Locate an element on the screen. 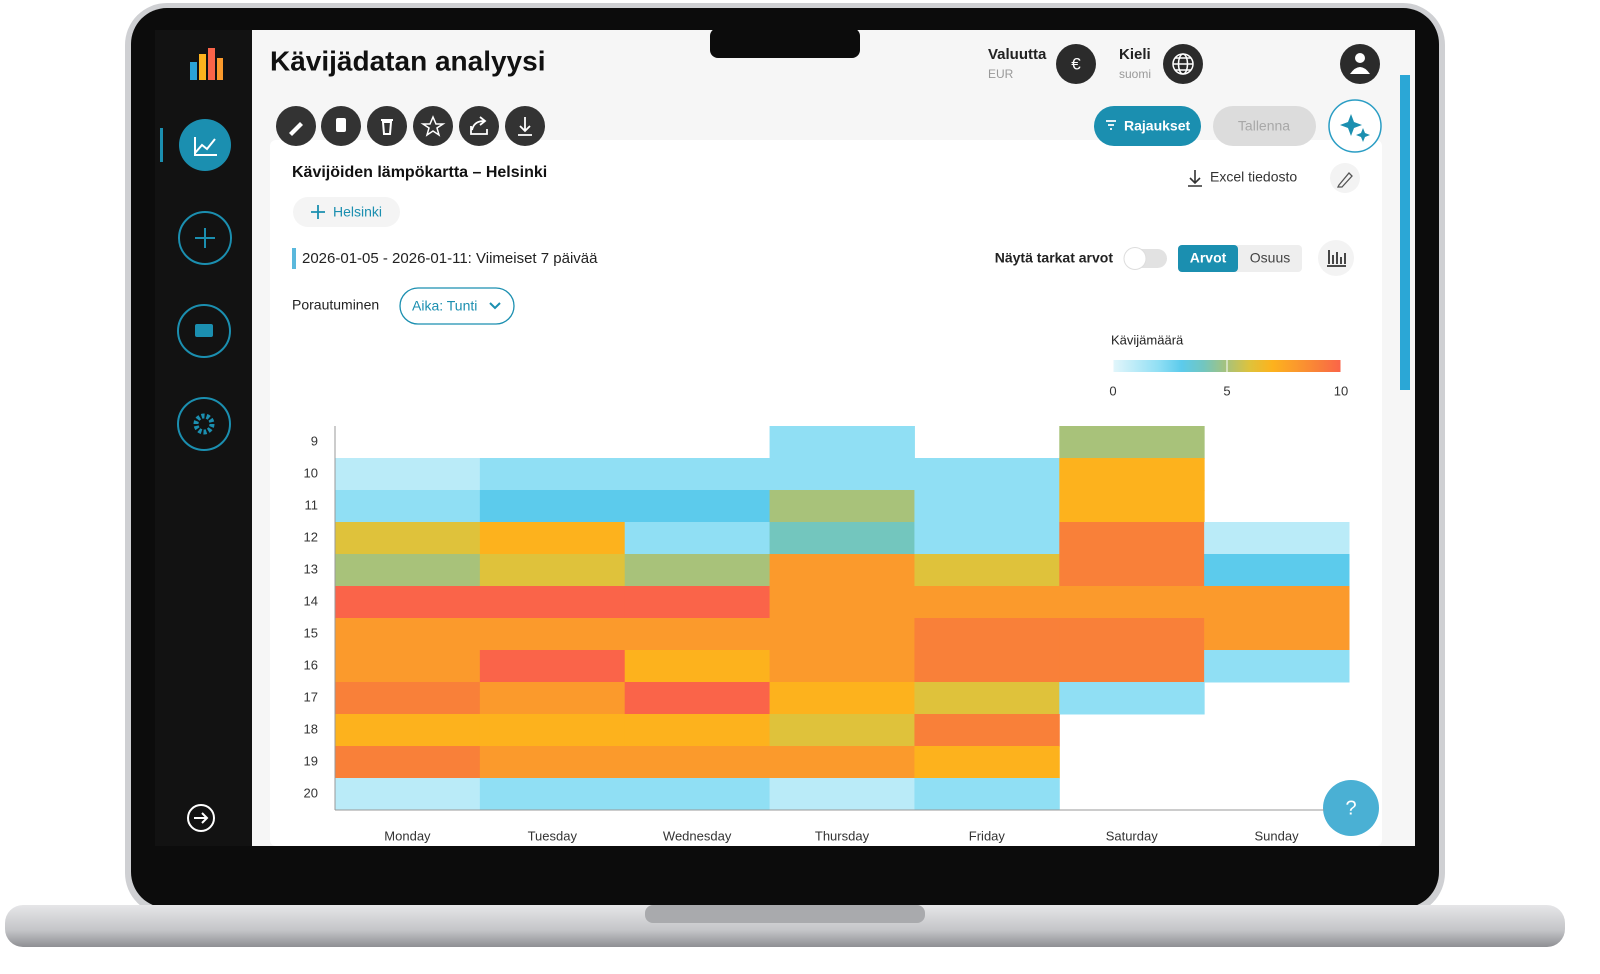  colorbar-tick-label: 5 is located at coordinates (1226, 390).